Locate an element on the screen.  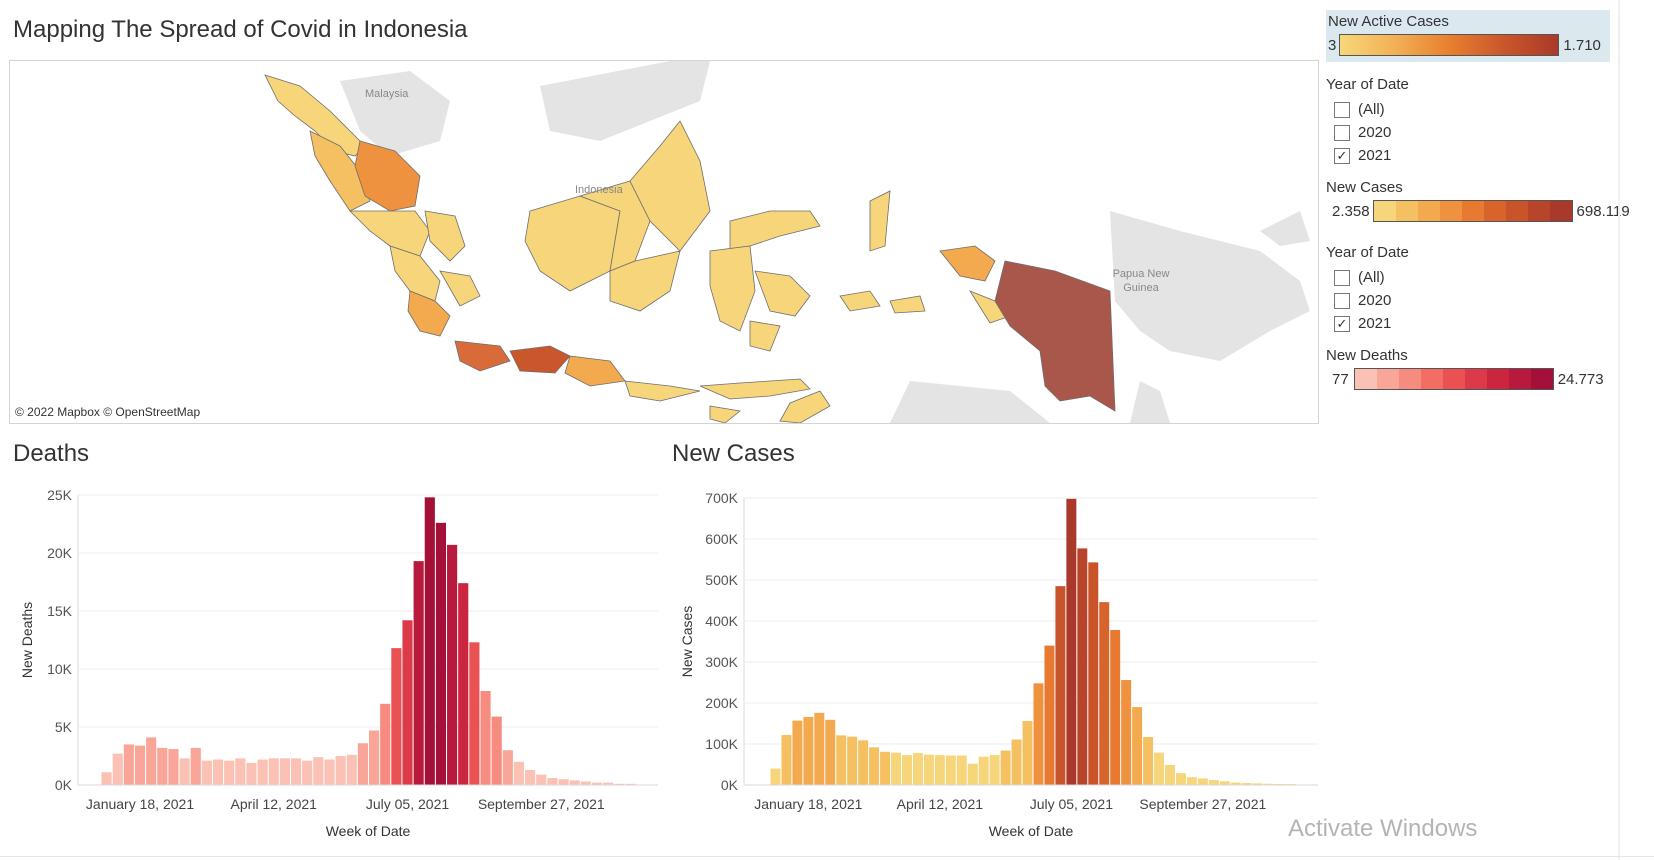
filter-option-2020: 2020 is located at coordinates (1468, 300).